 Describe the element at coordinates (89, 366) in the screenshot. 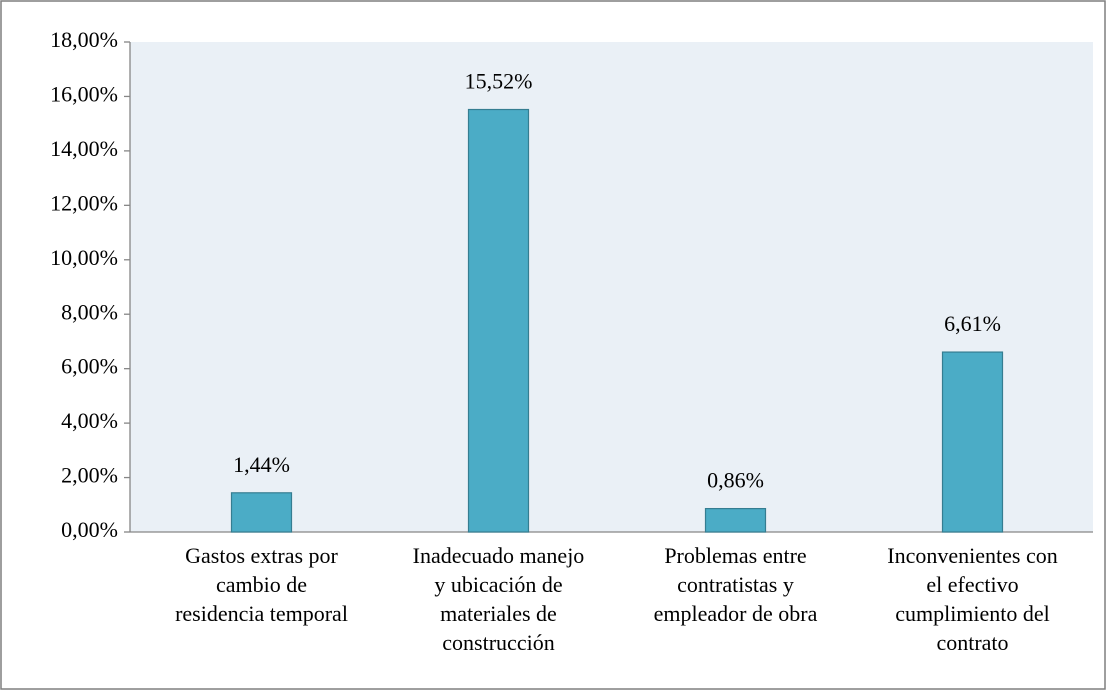

I see `y-tick-label: 6,00%` at that location.